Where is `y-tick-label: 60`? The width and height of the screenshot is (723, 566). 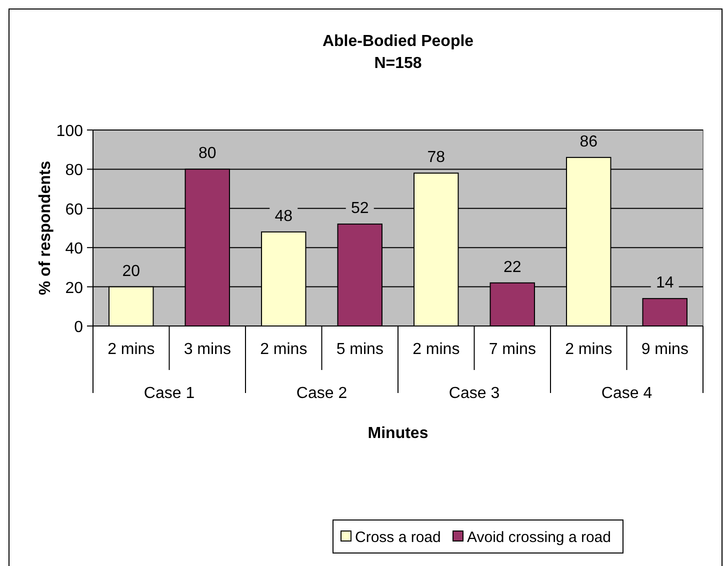
y-tick-label: 60 is located at coordinates (74, 209).